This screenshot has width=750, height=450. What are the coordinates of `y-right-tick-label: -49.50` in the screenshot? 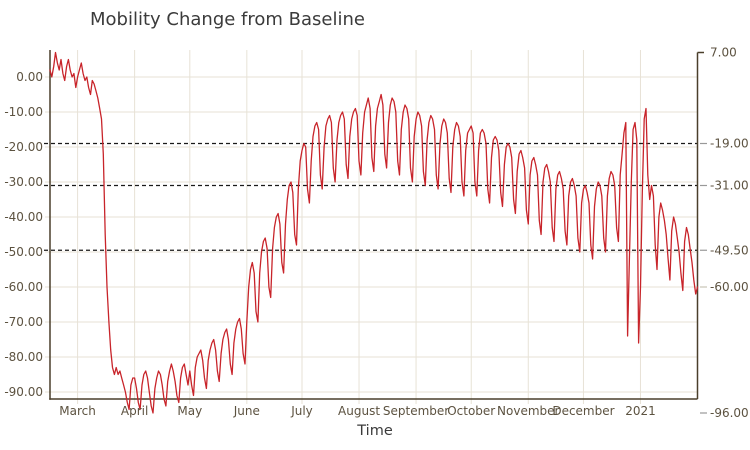 It's located at (729, 250).